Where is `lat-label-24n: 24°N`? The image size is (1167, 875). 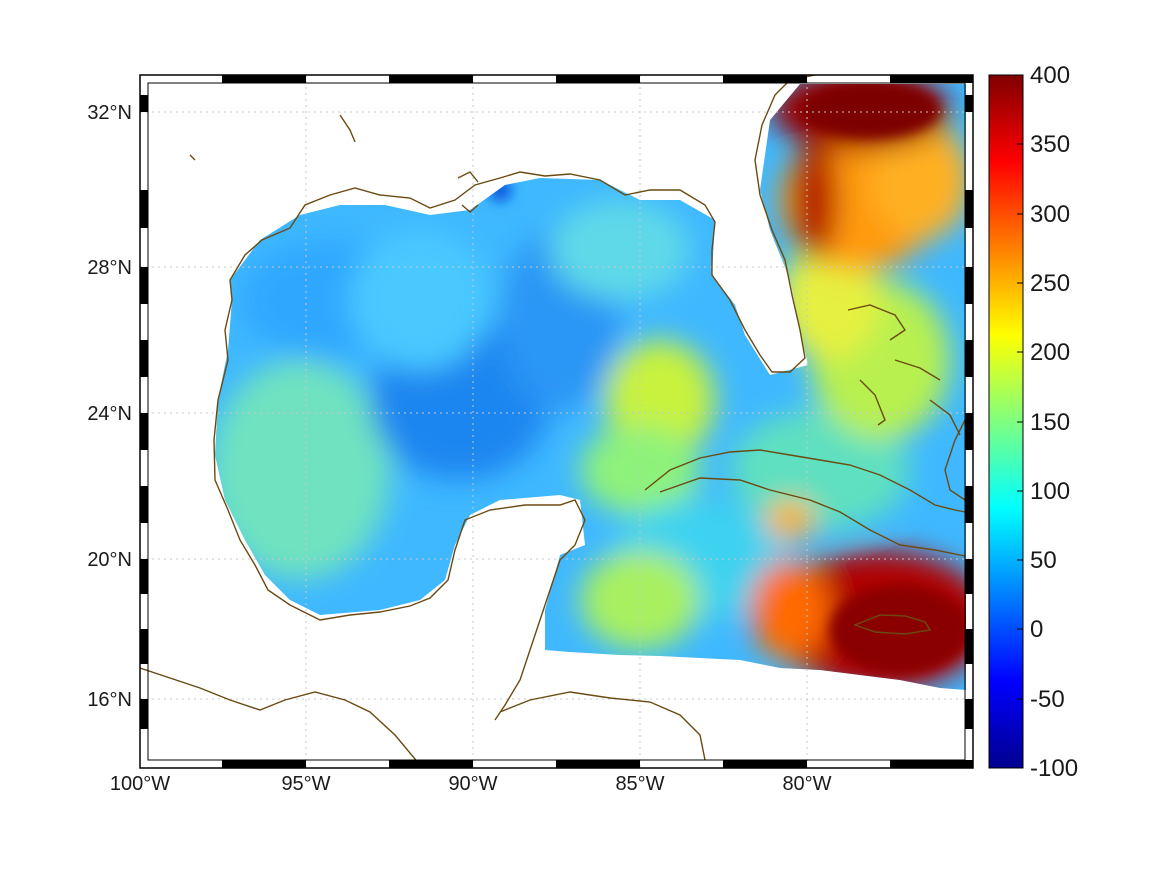 lat-label-24n: 24°N is located at coordinates (109, 414).